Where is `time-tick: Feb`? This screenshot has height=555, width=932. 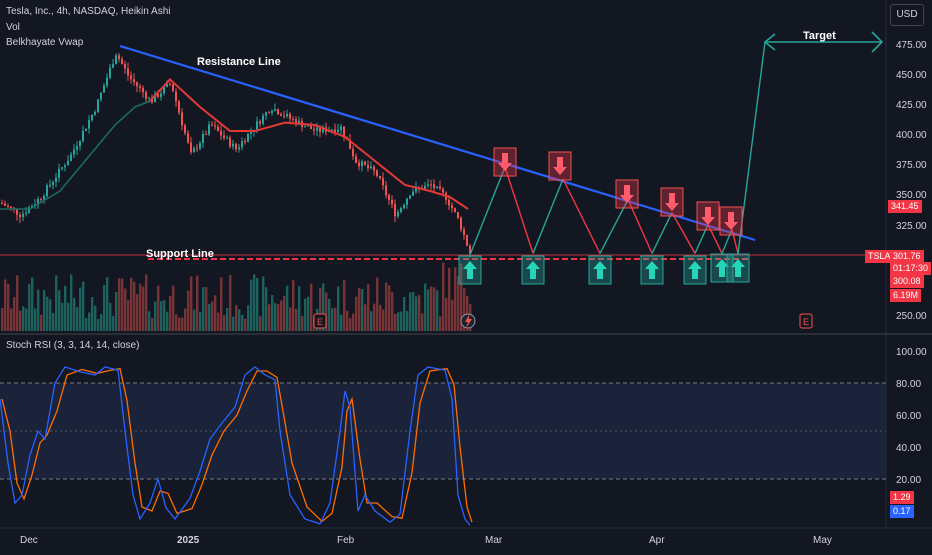
time-tick: Feb is located at coordinates (346, 540).